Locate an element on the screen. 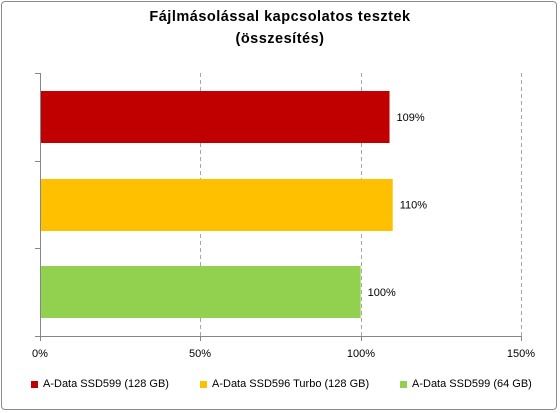 This screenshot has height=413, width=560. x-tick-label: 0% is located at coordinates (40, 354).